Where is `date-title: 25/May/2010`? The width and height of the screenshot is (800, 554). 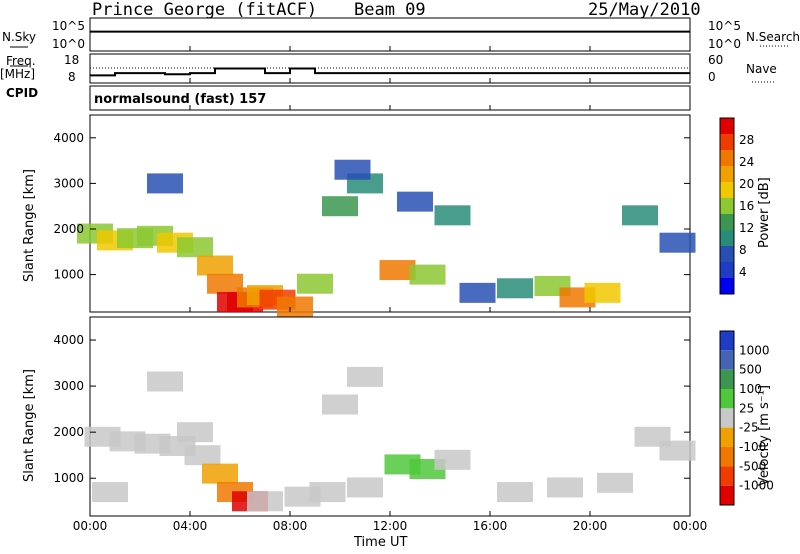 date-title: 25/May/2010 is located at coordinates (644, 10).